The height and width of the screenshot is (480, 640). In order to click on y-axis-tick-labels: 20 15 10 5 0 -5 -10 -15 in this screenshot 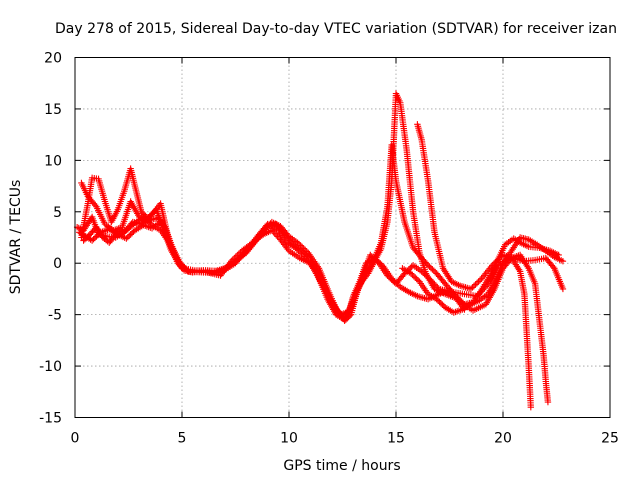, I will do `click(50, 239)`.